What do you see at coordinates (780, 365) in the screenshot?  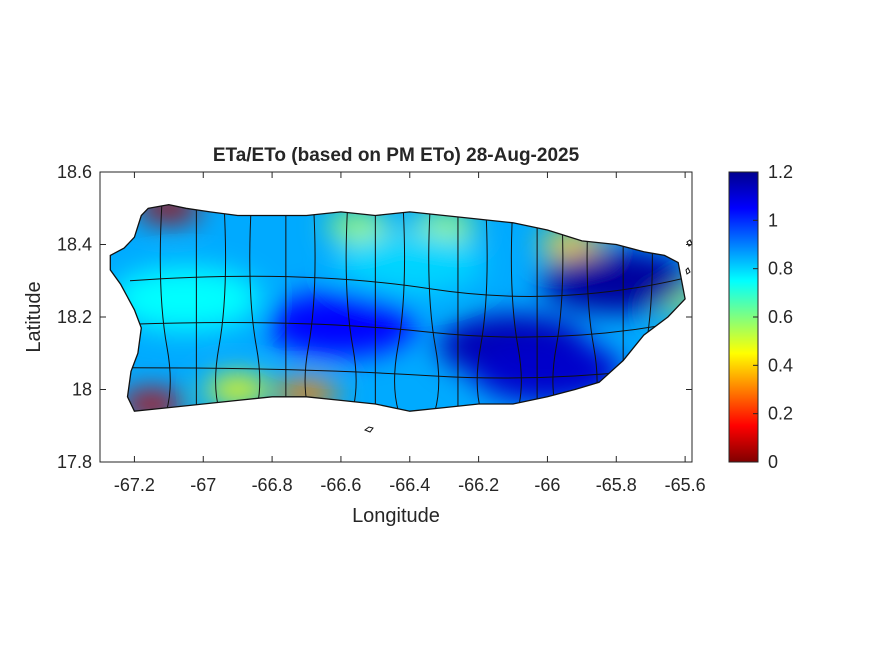 I see `colorbar-tick-label: 0.4` at bounding box center [780, 365].